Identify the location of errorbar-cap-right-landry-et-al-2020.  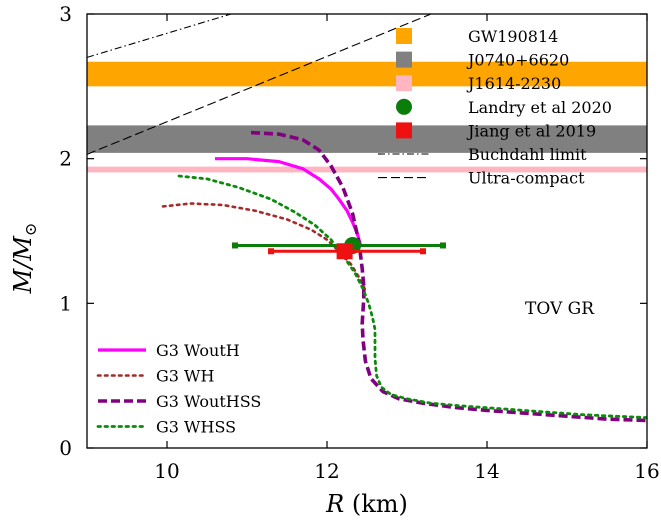
(443, 245).